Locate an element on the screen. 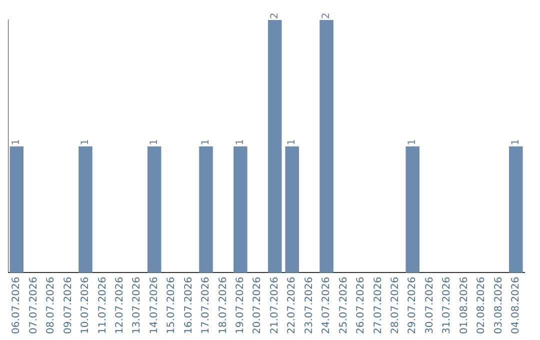 This screenshot has height=340, width=540. x-tick-label: 16.07.2026 is located at coordinates (188, 305).